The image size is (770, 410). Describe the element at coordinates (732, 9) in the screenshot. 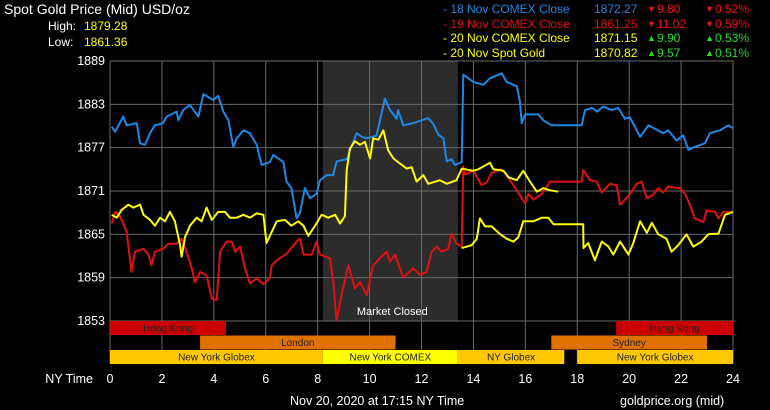

I see `legend-pct: 0.52%` at that location.